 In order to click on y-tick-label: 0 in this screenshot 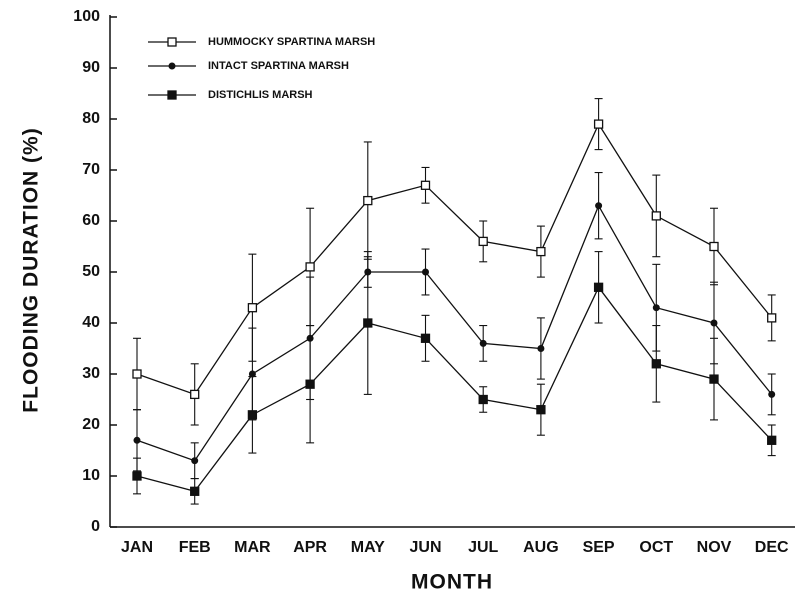, I will do `click(95, 526)`.